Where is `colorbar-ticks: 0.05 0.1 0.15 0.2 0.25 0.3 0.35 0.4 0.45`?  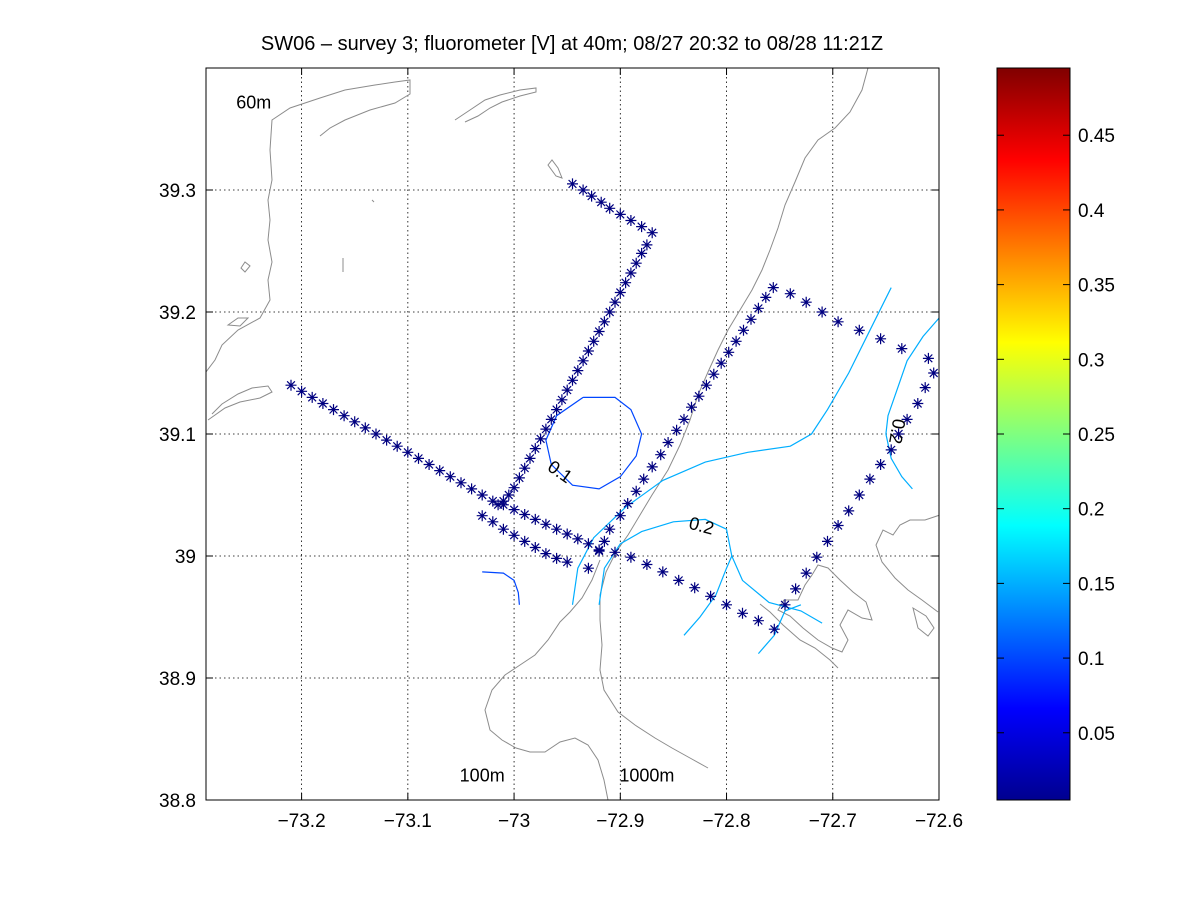
colorbar-ticks: 0.05 0.1 0.15 0.2 0.25 0.3 0.35 0.4 0.45 is located at coordinates (1056, 435).